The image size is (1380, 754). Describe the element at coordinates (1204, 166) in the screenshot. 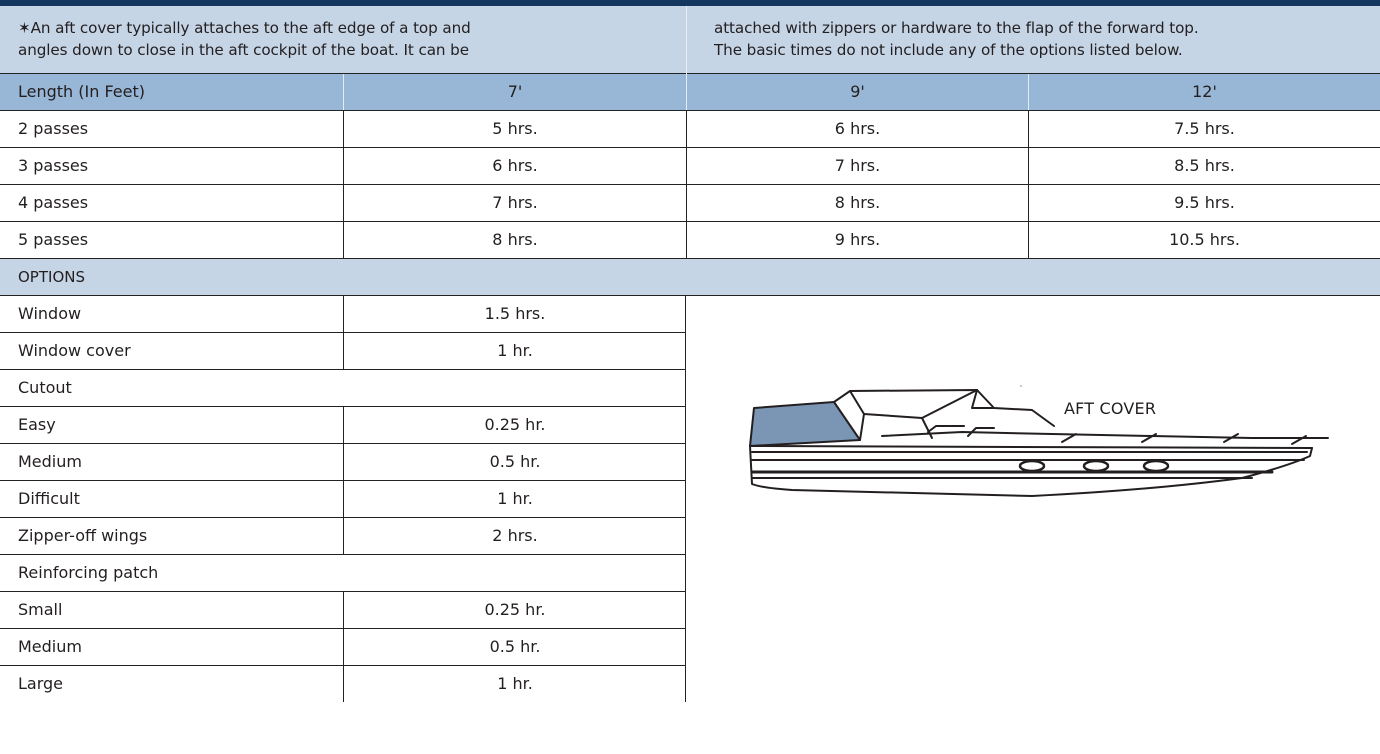

I see `row-value-12ft: 8.5 hrs.` at that location.